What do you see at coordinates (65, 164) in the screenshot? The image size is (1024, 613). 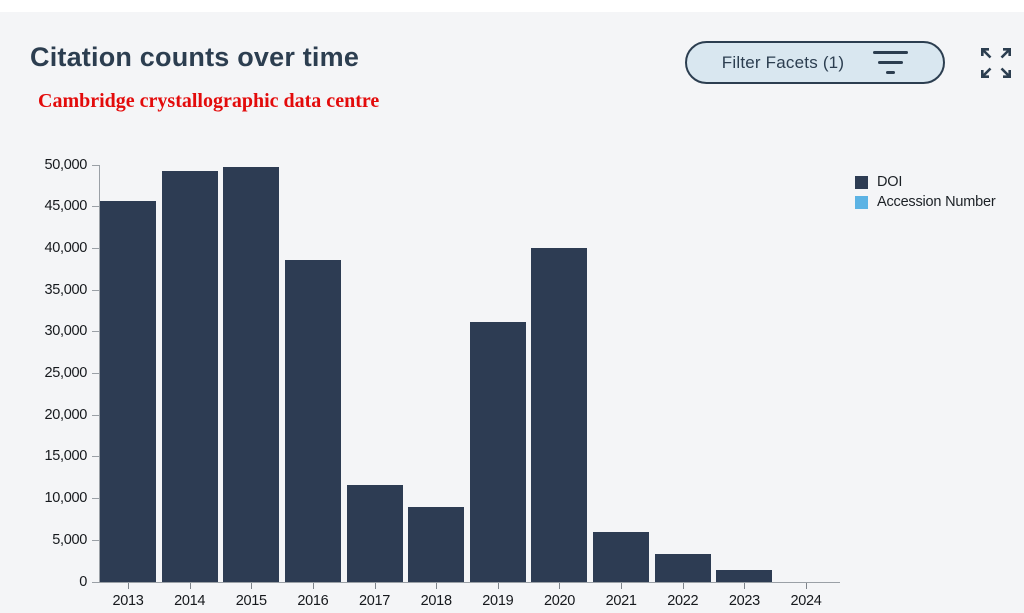 I see `y-axis-tick-label: 50,000` at bounding box center [65, 164].